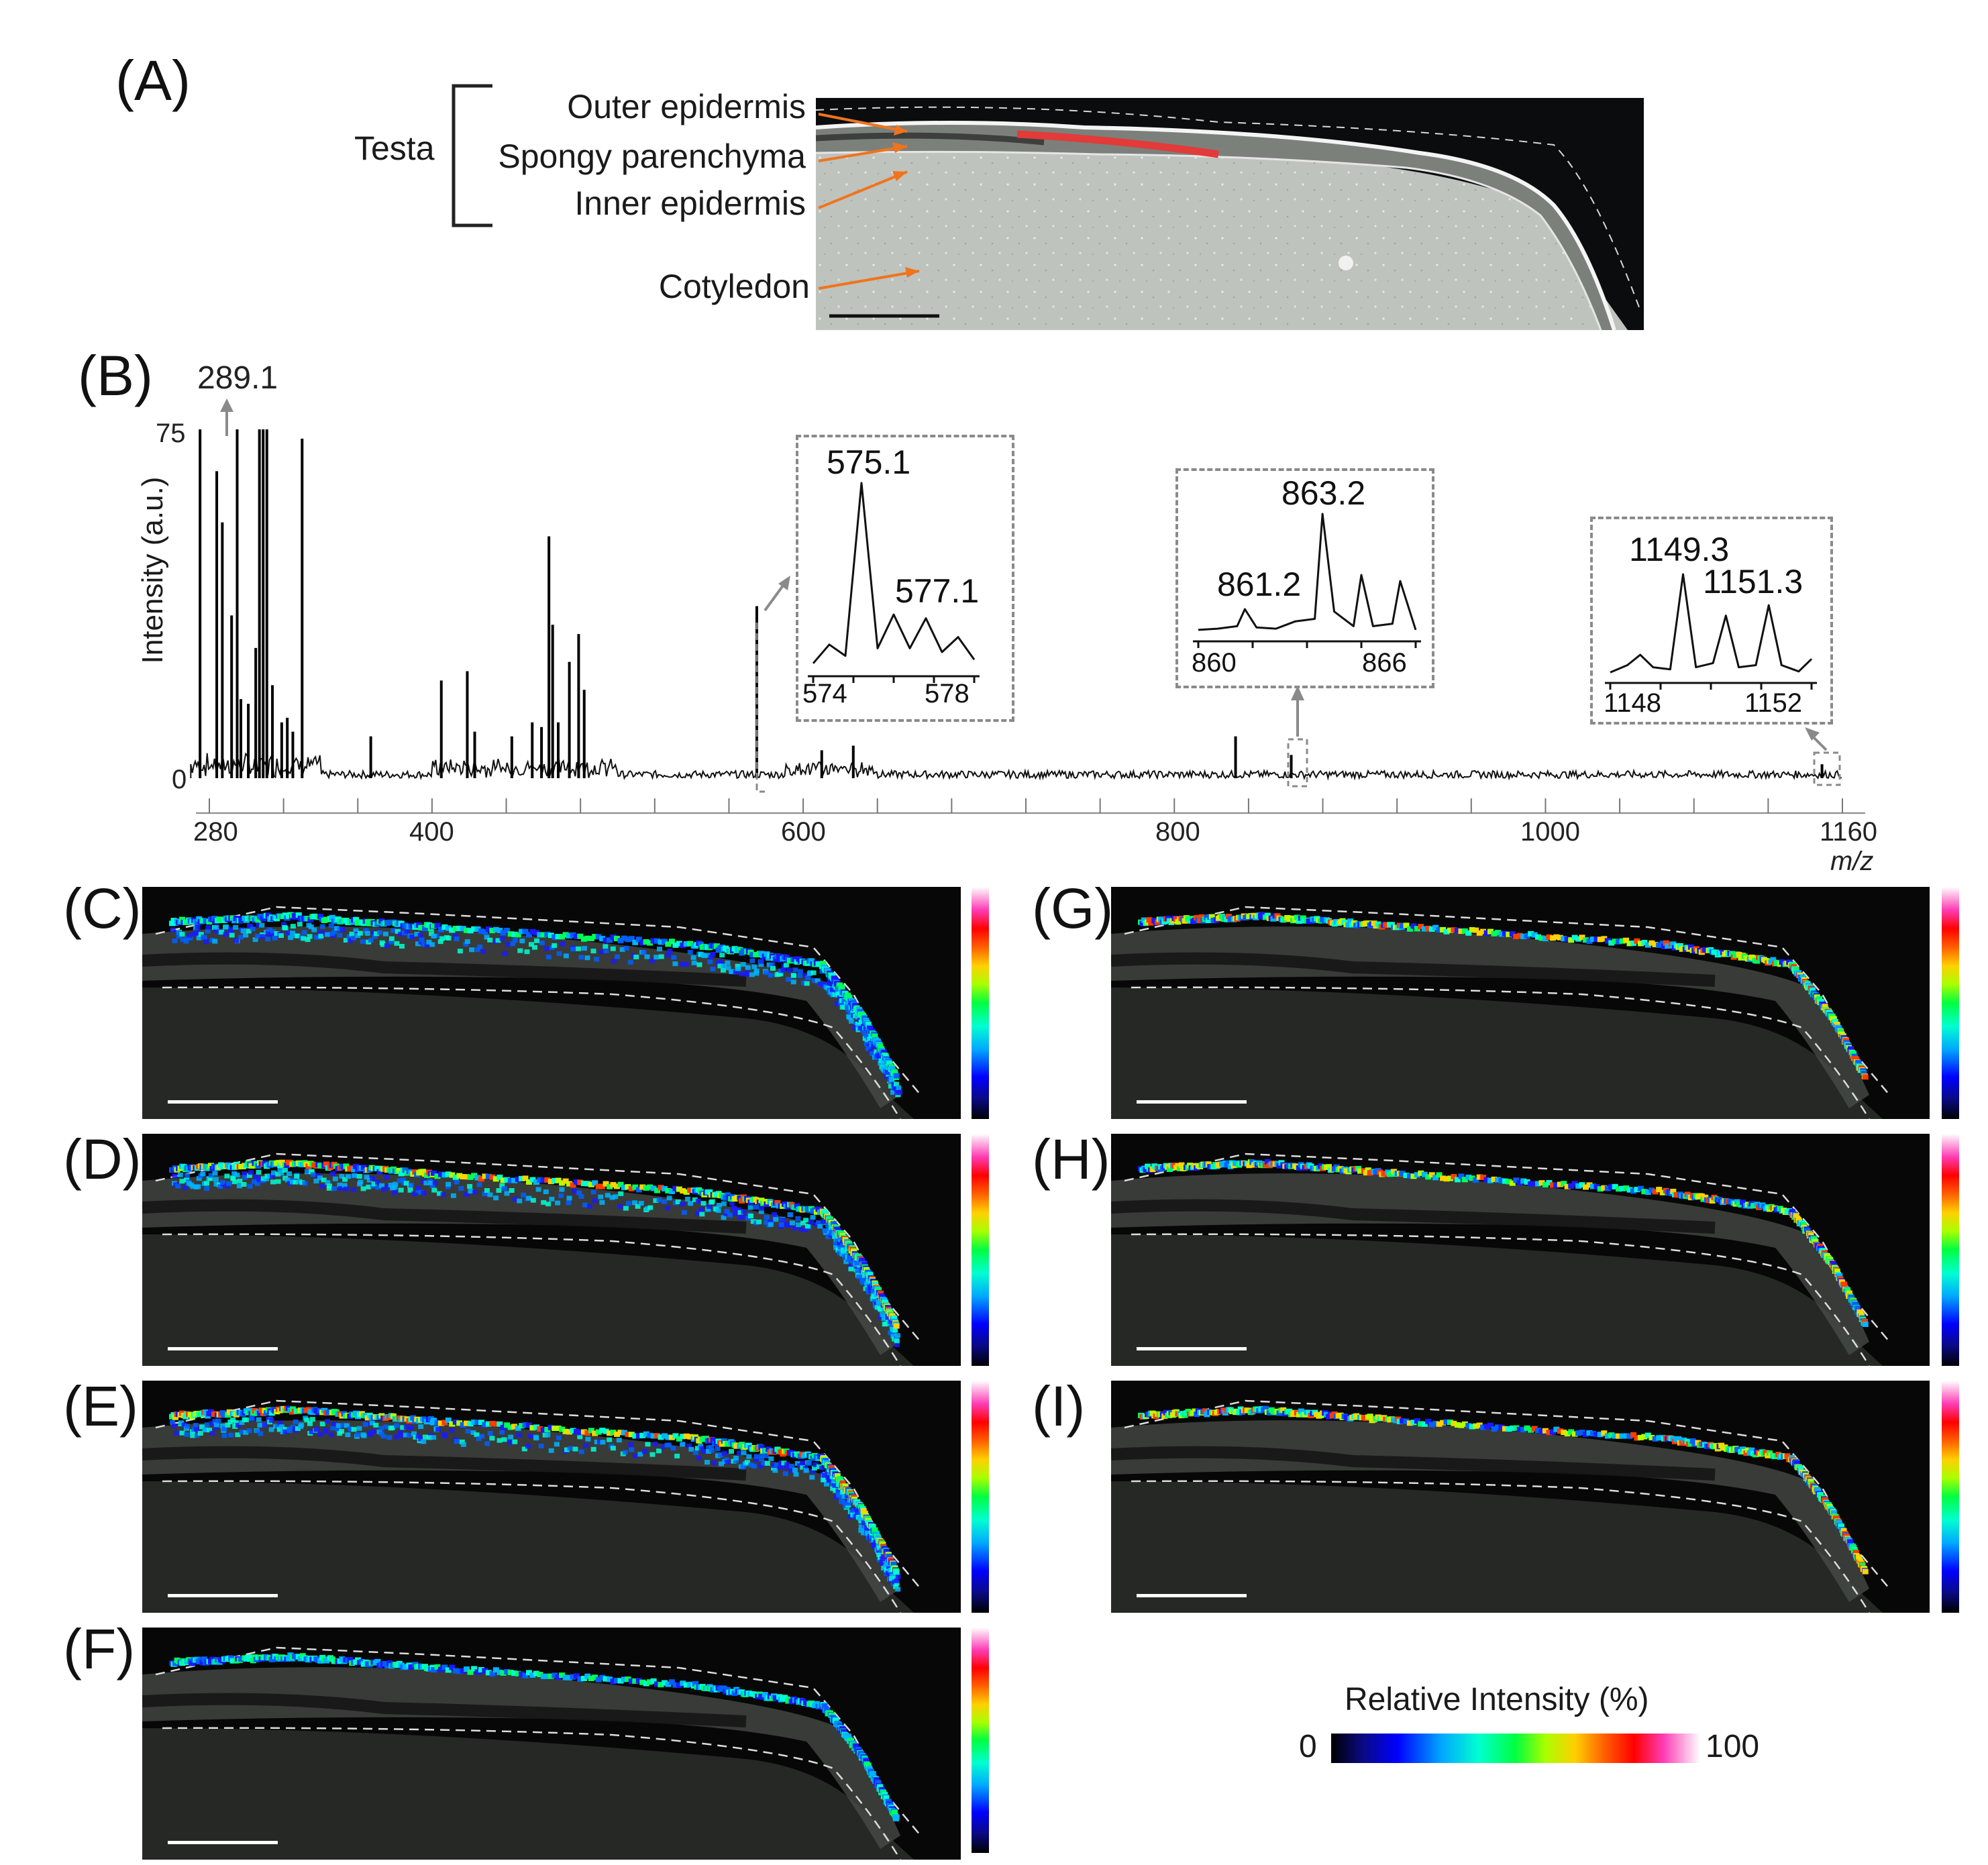  What do you see at coordinates (444, 970) in the screenshot?
I see `parenchyma-gap` at bounding box center [444, 970].